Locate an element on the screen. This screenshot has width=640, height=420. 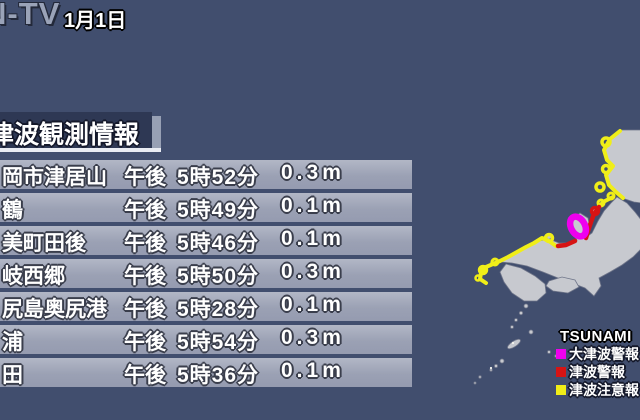
table-row: 鶴 午後 5時49分 0.1m is located at coordinates (206, 207).